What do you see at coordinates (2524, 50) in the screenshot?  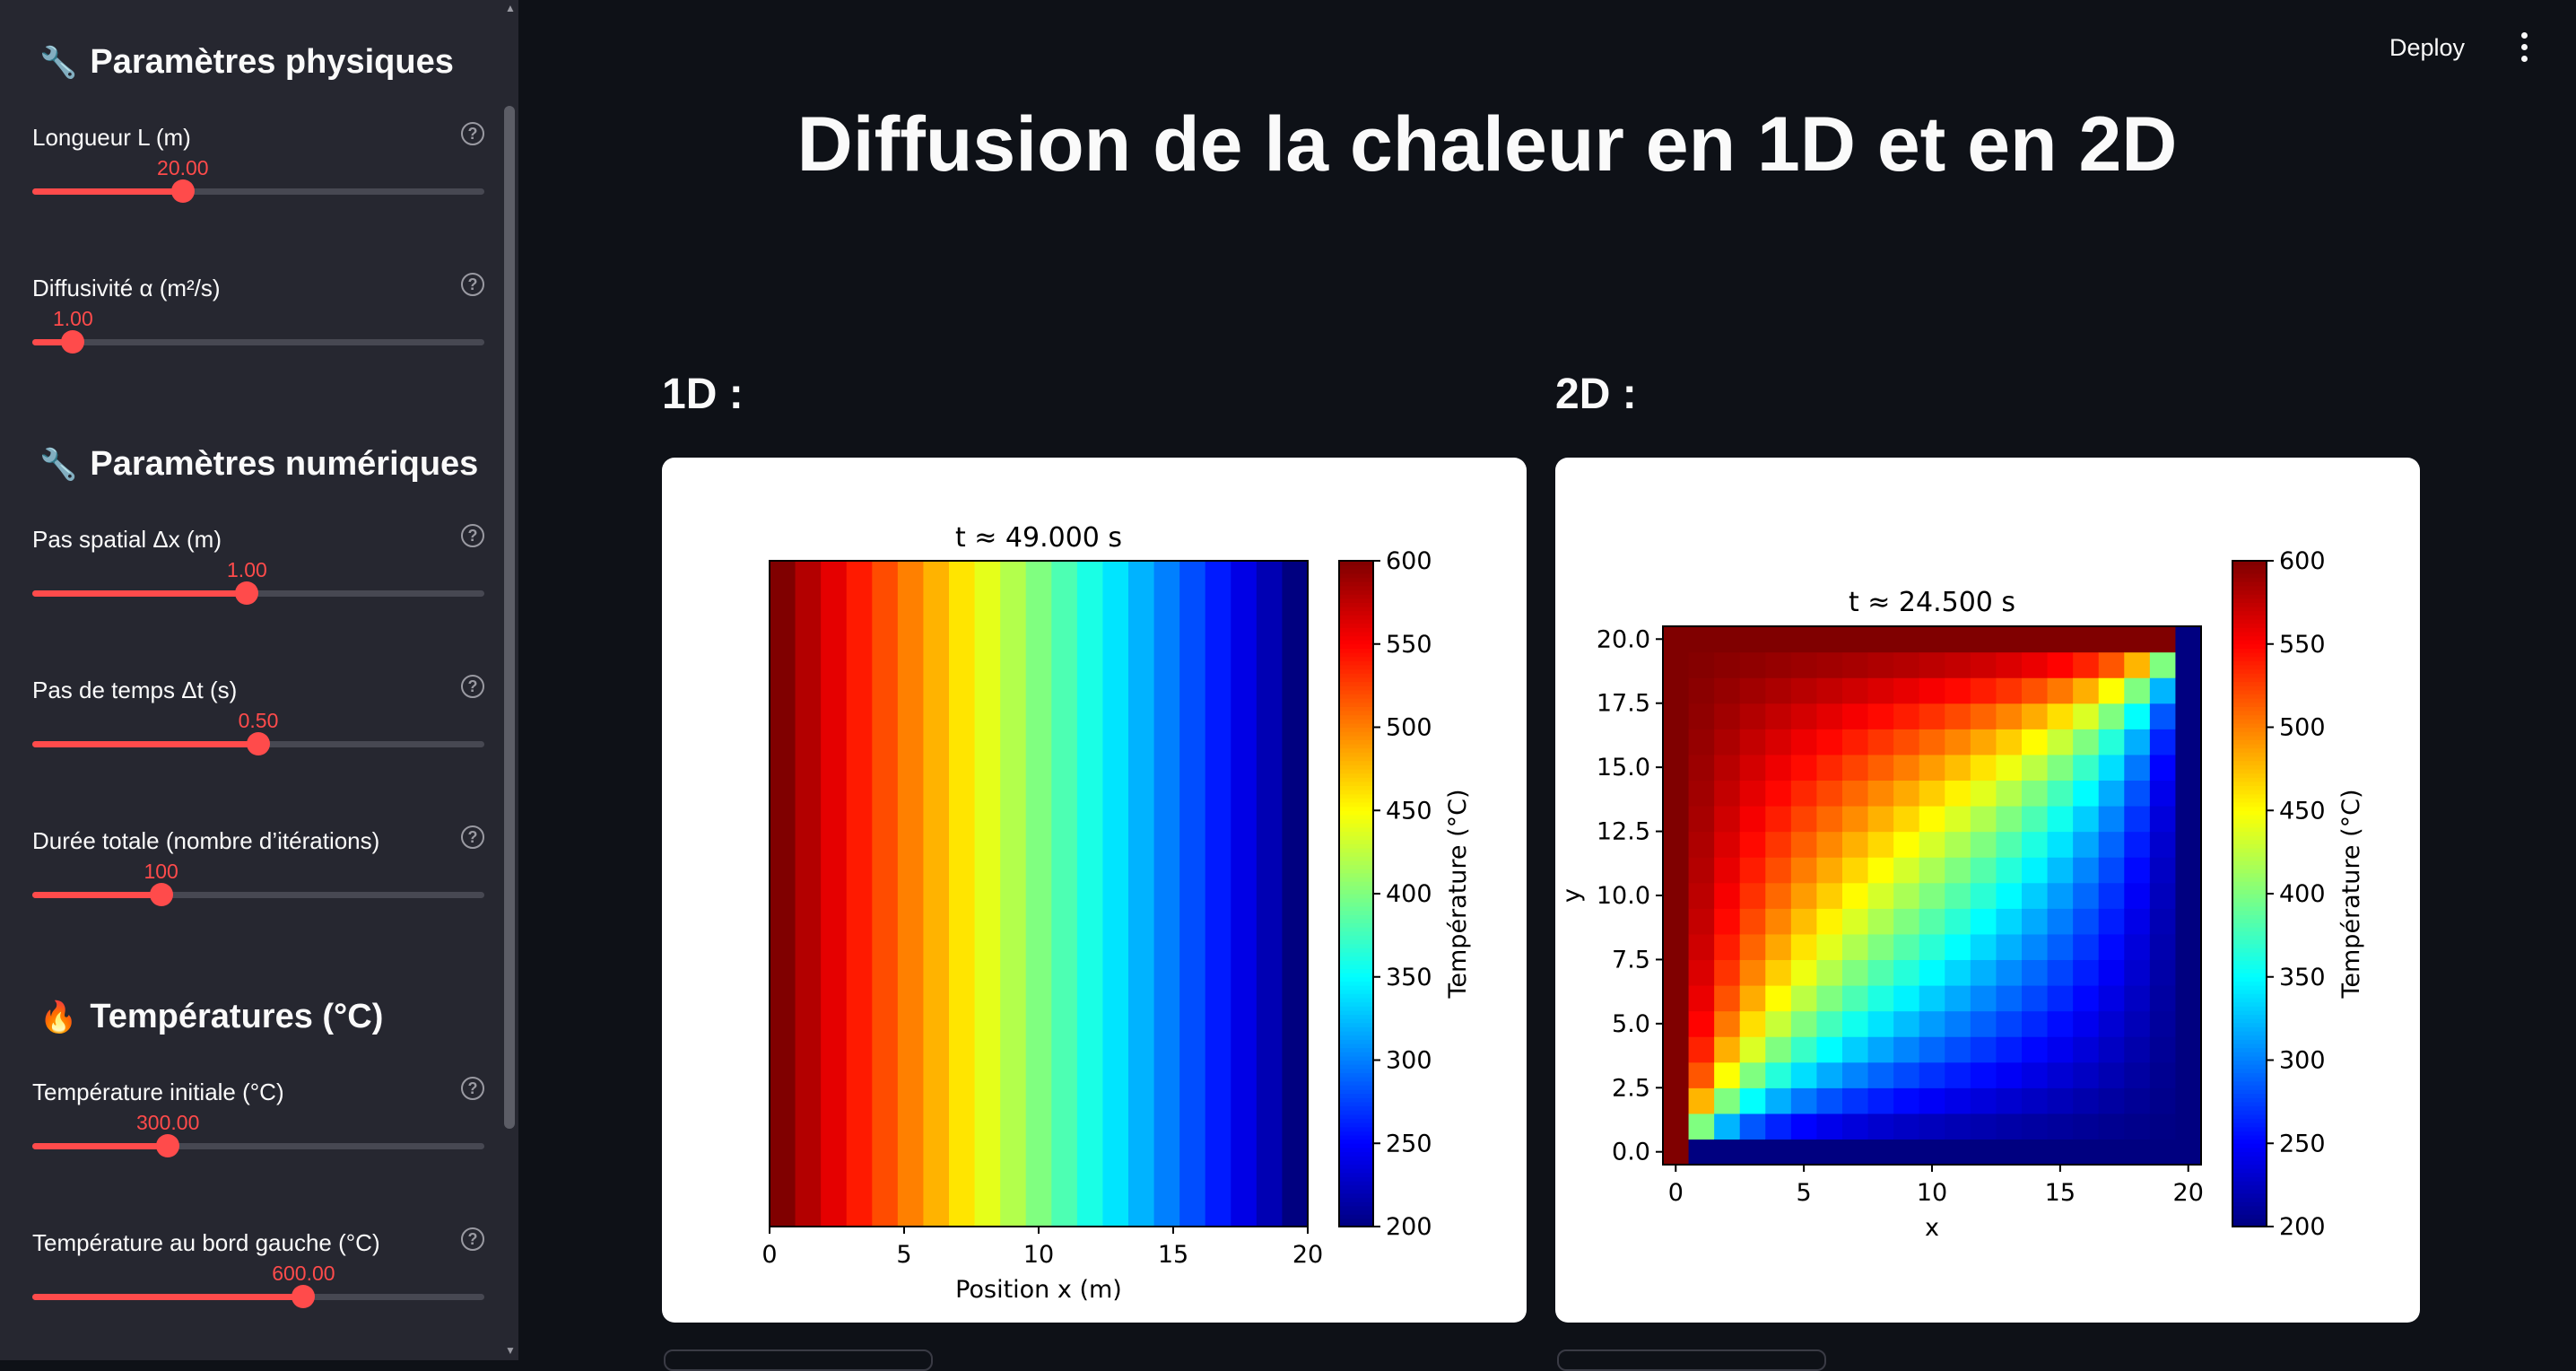 I see `more-vertical-icon` at bounding box center [2524, 50].